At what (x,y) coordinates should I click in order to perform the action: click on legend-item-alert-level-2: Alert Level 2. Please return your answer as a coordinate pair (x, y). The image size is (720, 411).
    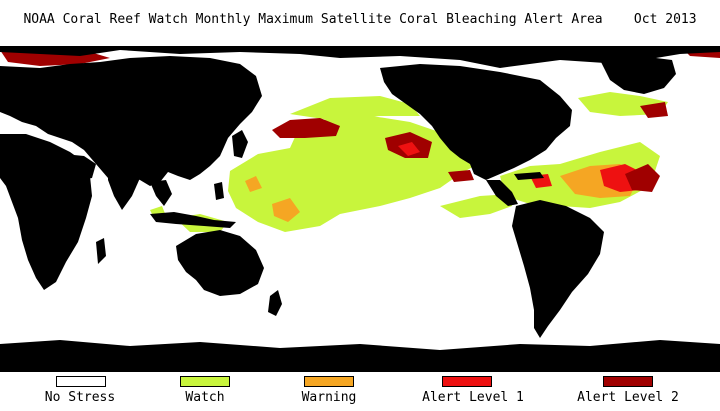
    Looking at the image, I should click on (628, 392).